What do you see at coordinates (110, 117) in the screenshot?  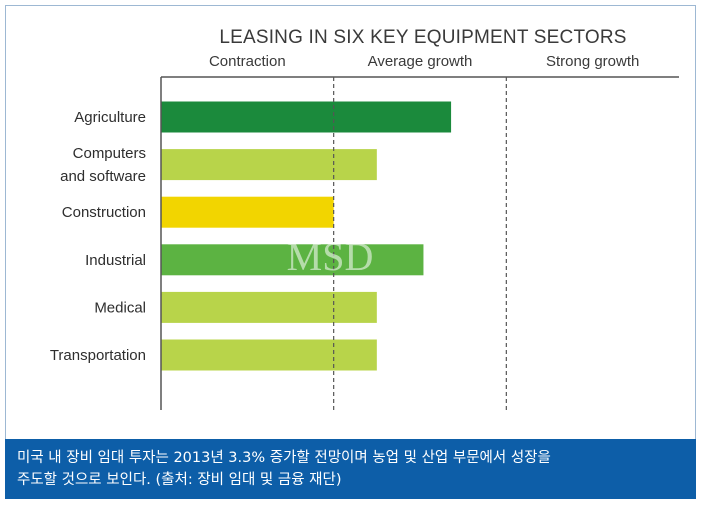 I see `category-label-1: Agriculture` at bounding box center [110, 117].